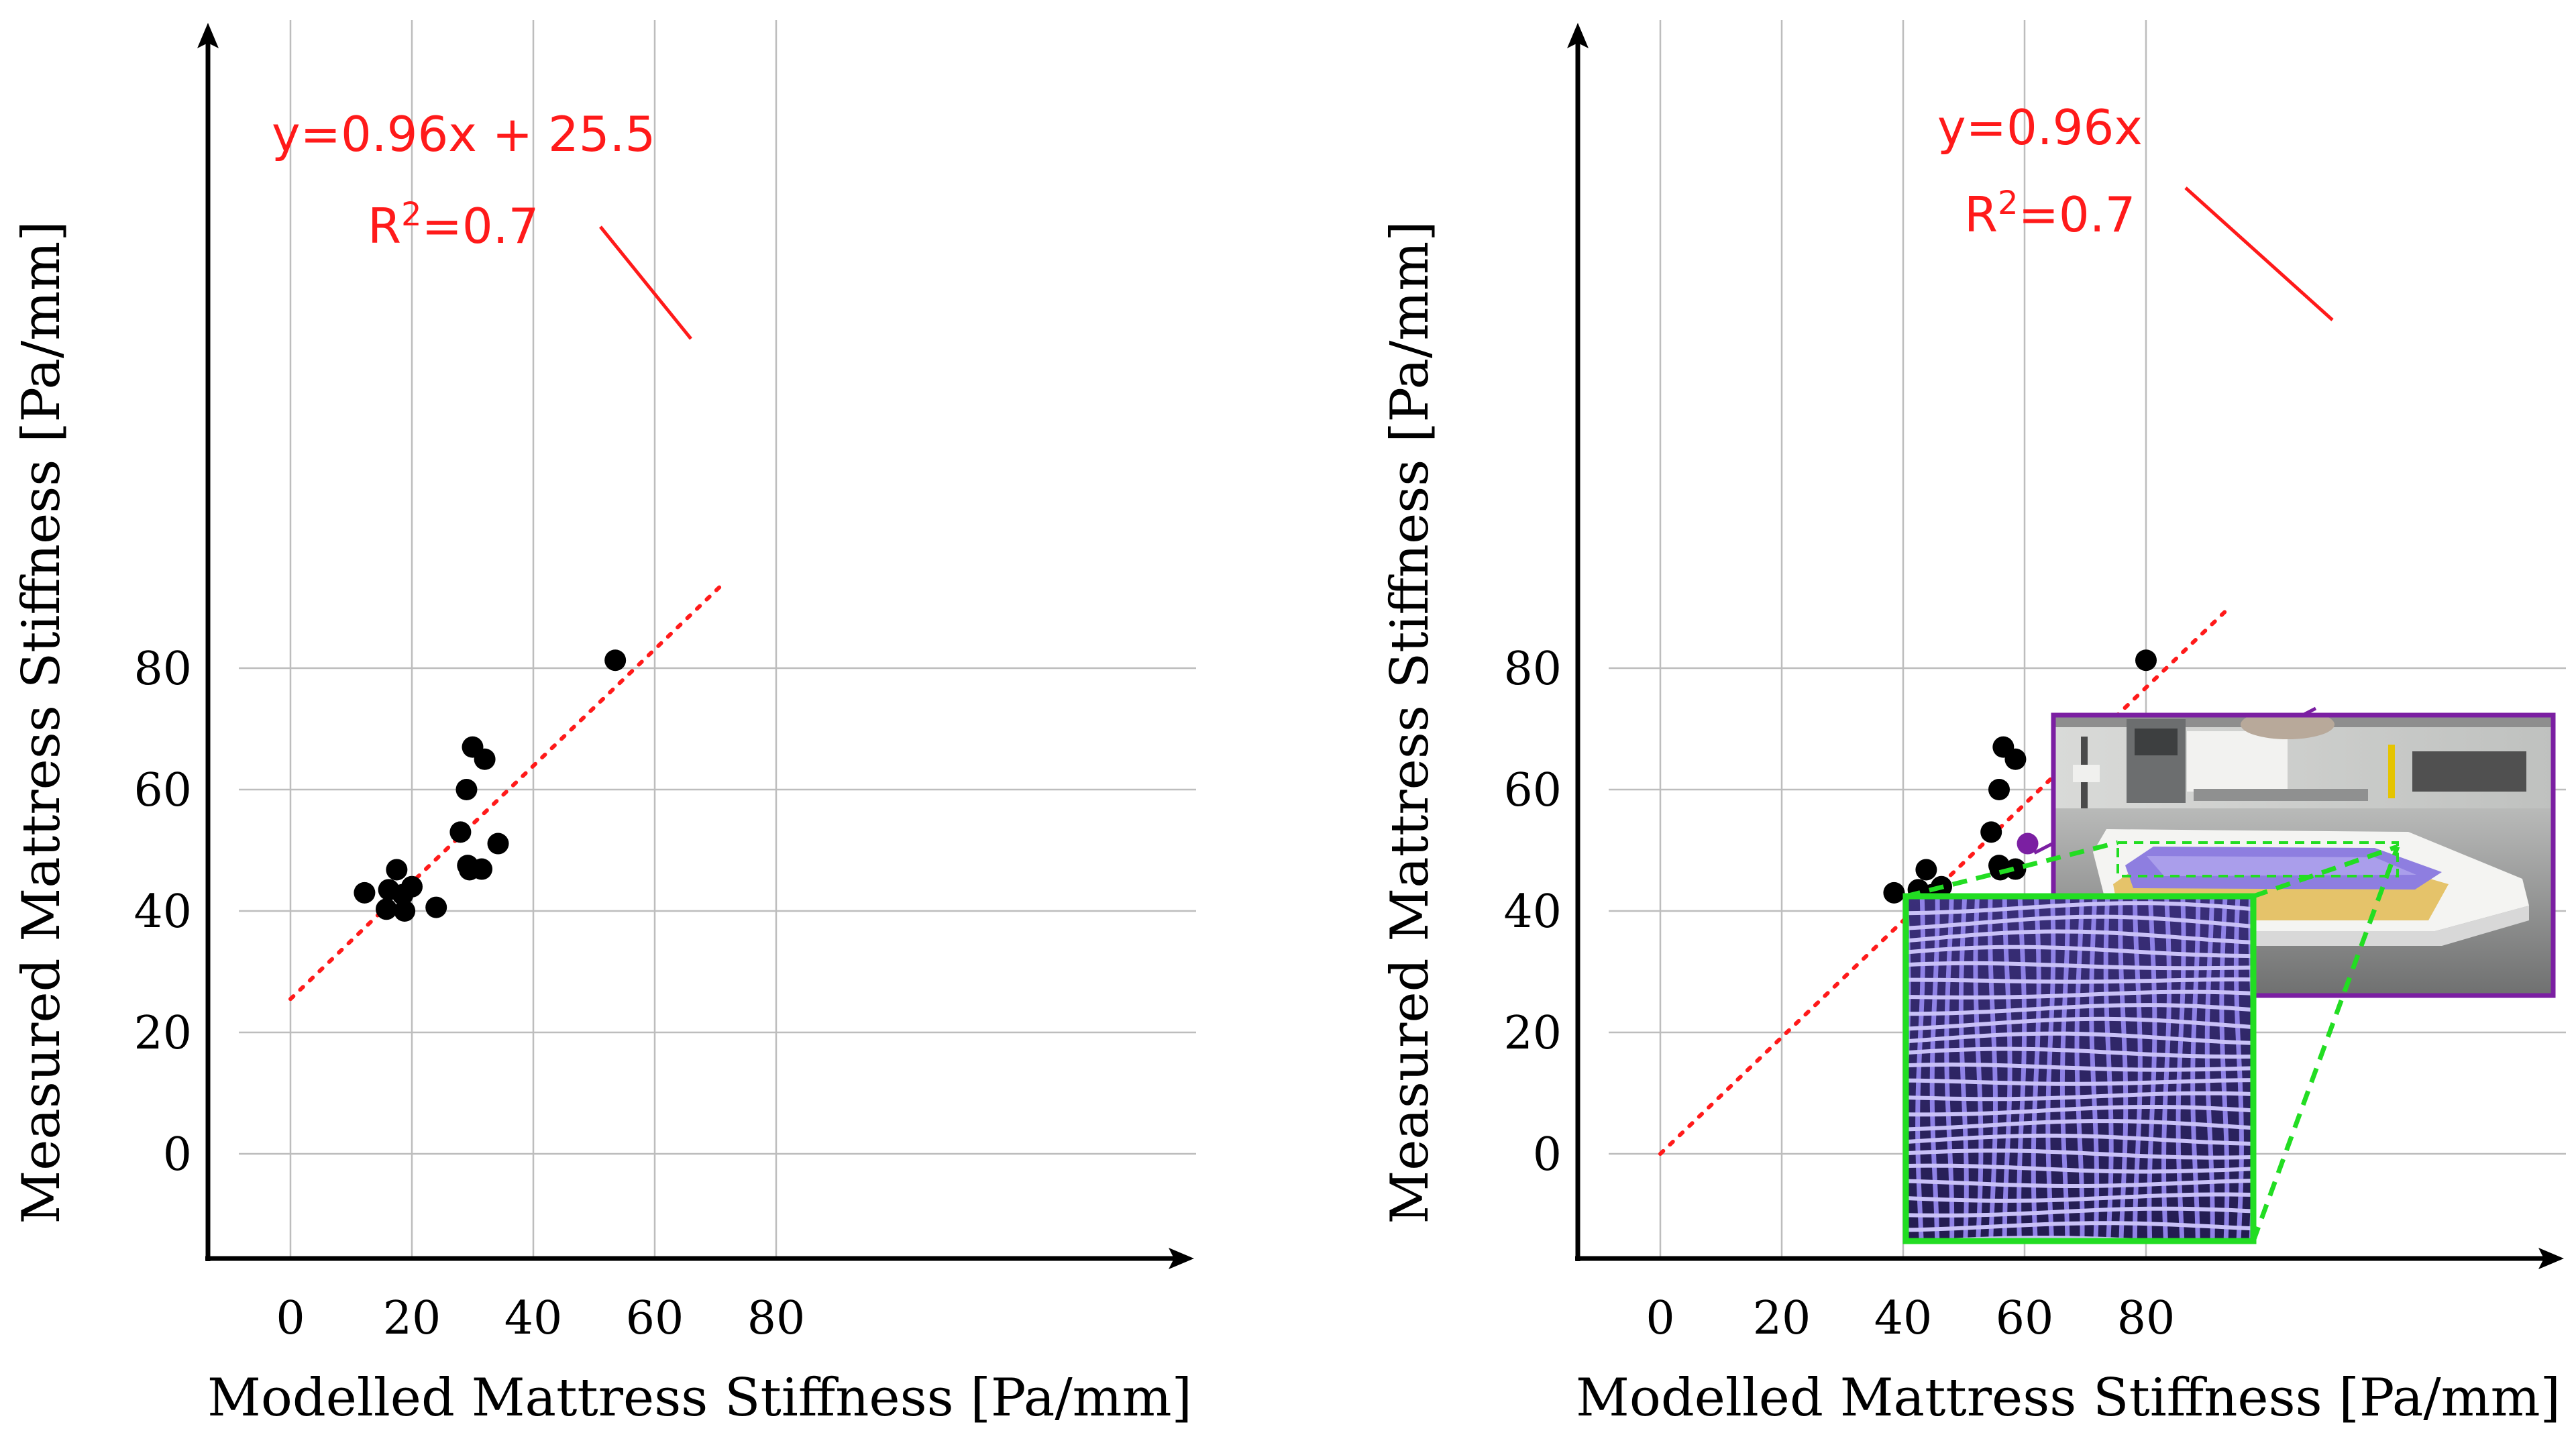 This screenshot has width=2576, height=1449. What do you see at coordinates (2325, 871) in the screenshot?
I see `zoom-connector-top-right` at bounding box center [2325, 871].